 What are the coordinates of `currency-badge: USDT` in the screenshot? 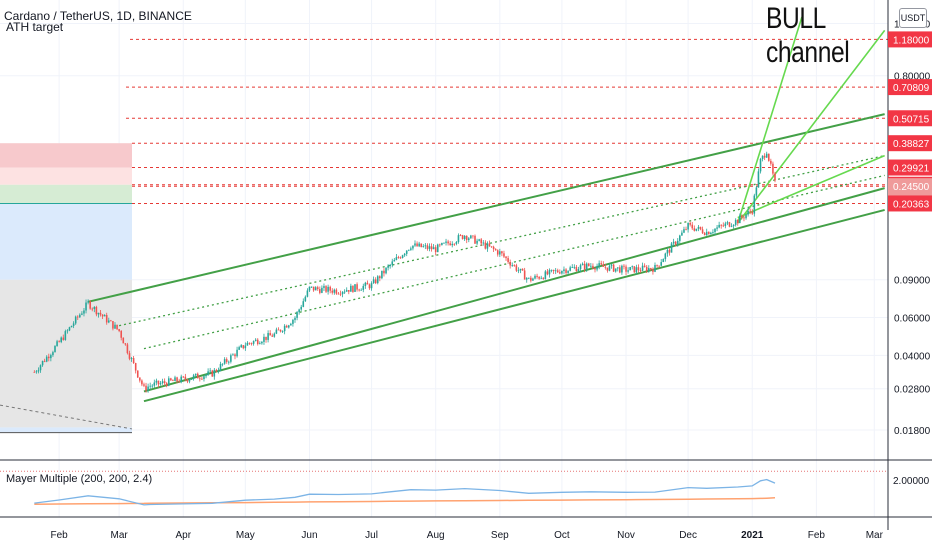 It's located at (913, 18).